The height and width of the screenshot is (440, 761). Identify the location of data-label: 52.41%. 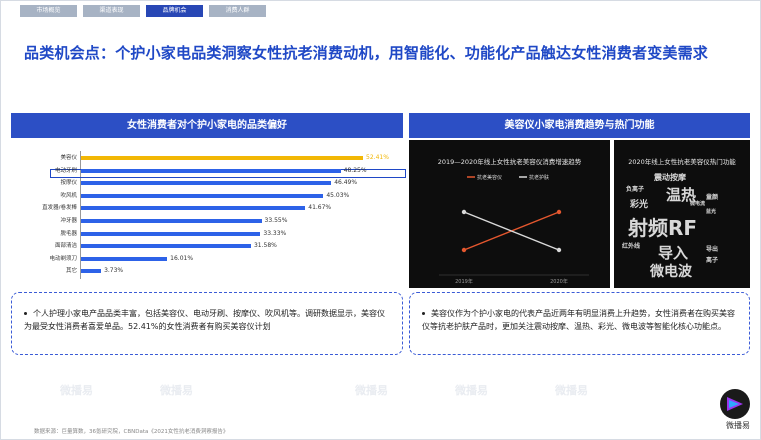
(377, 157).